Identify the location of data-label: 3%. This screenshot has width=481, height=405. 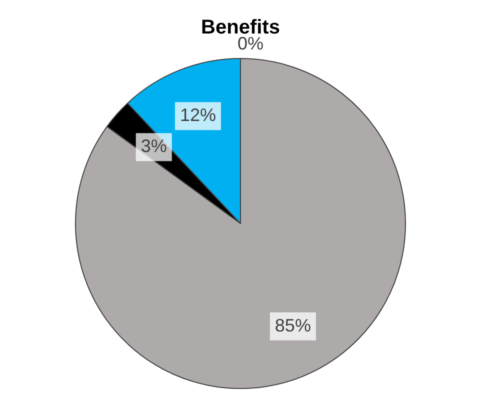
(153, 146).